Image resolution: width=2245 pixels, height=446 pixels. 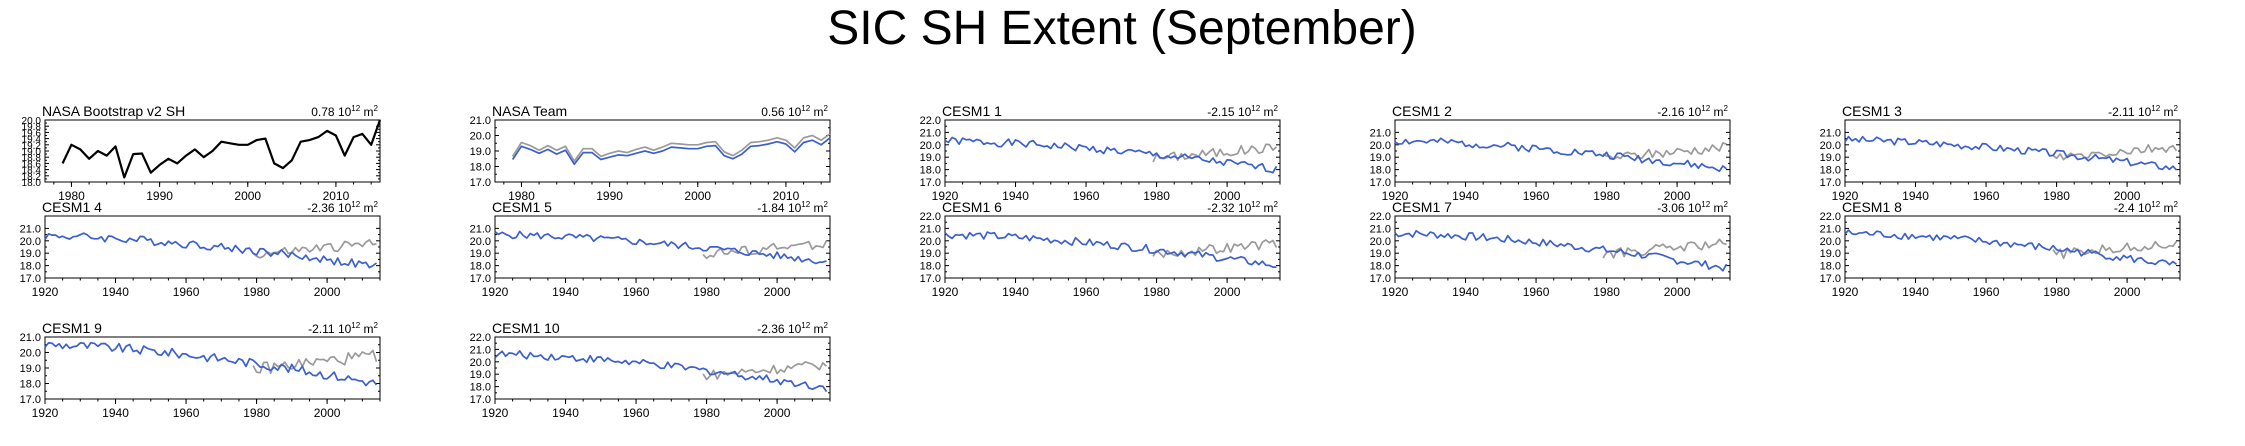 I want to click on trend-value: -1.84, so click(x=772, y=208).